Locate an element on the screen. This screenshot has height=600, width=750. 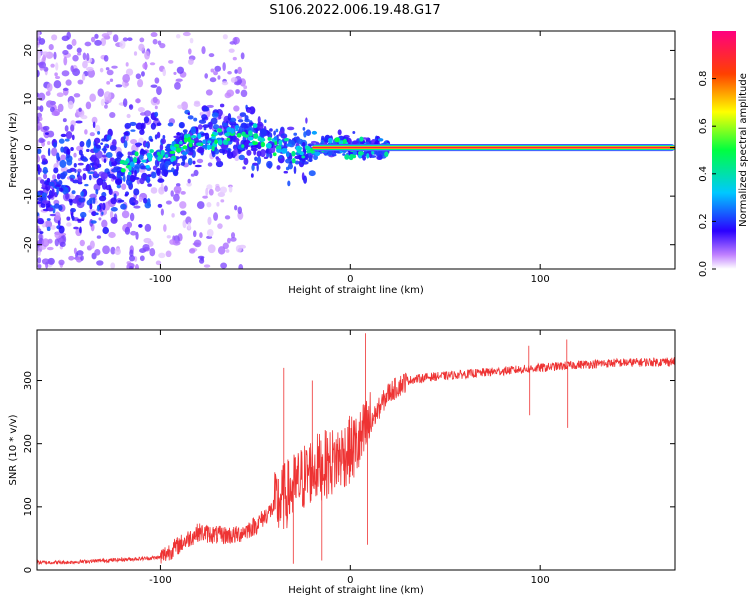
colorbar-label: Normalized spectral amplitude is located at coordinates (743, 150).